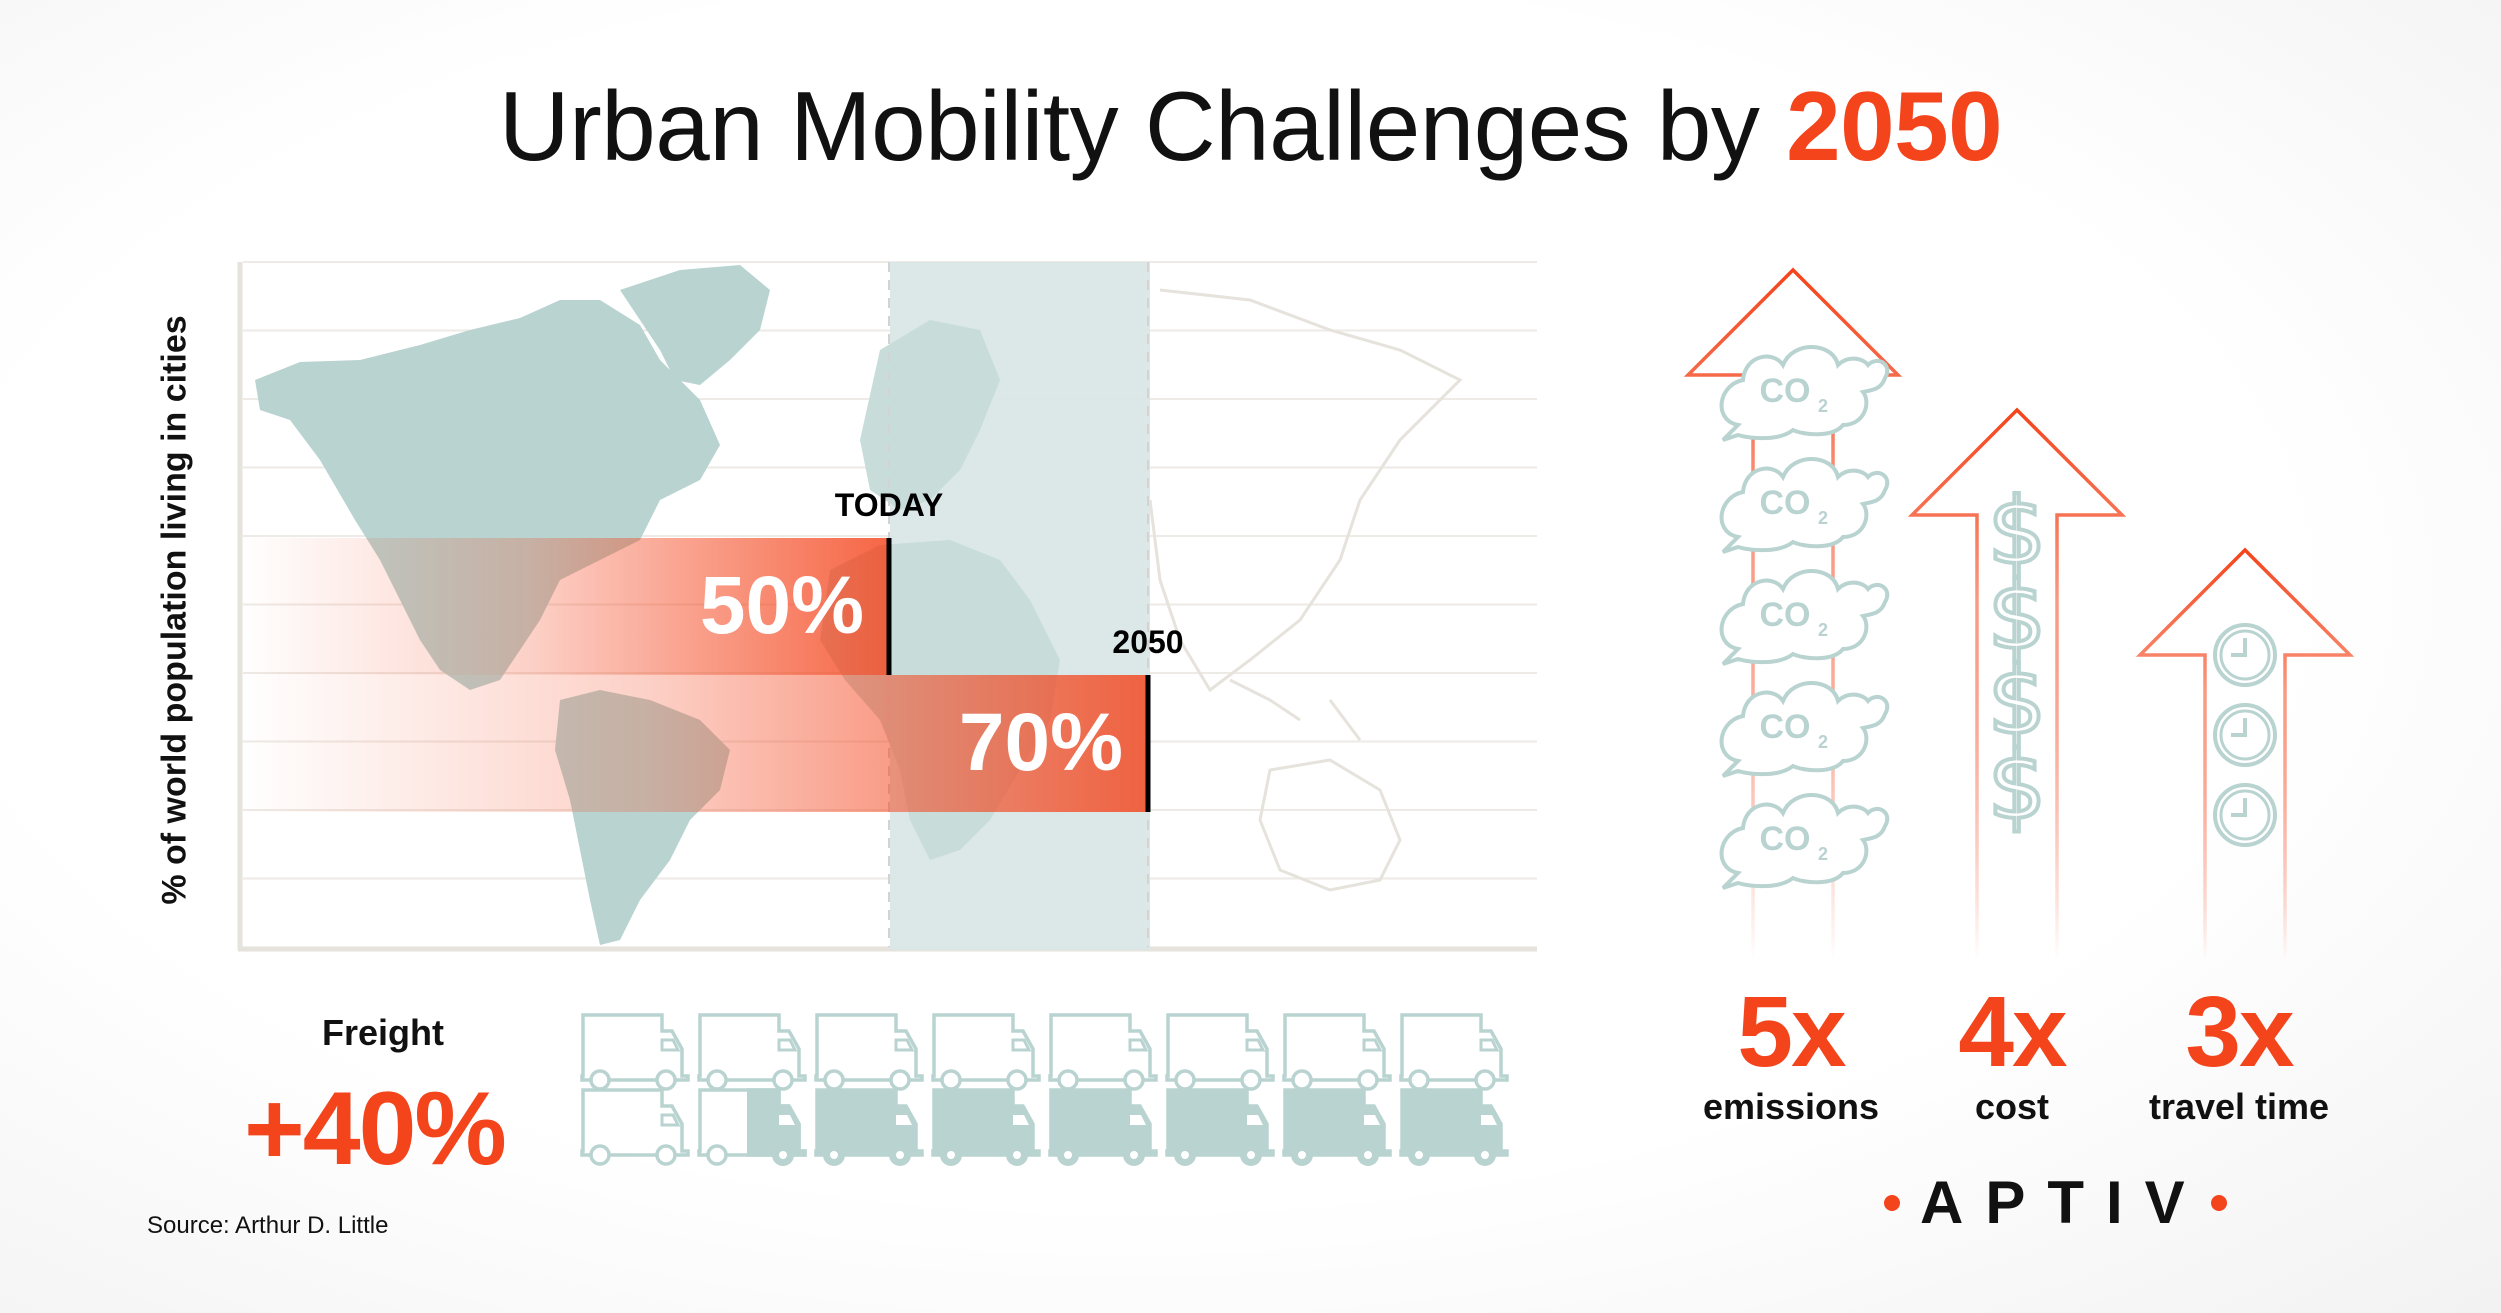 This screenshot has height=1313, width=2501. What do you see at coordinates (889, 505) in the screenshot?
I see `category-label: TODAY` at bounding box center [889, 505].